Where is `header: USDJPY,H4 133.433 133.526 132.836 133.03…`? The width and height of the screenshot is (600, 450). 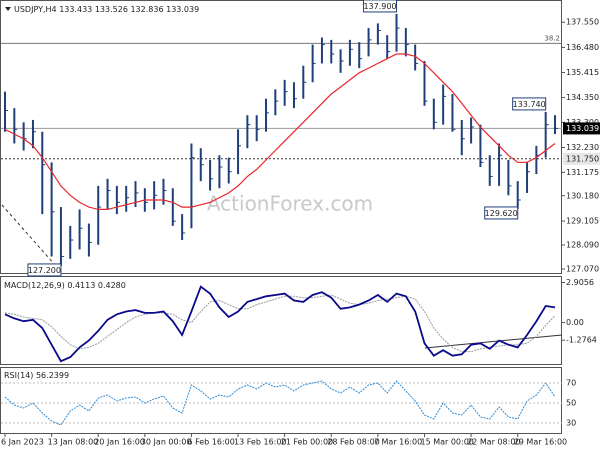 header: USDJPY,H4 133.433 133.526 132.836 133.03… is located at coordinates (106, 9).